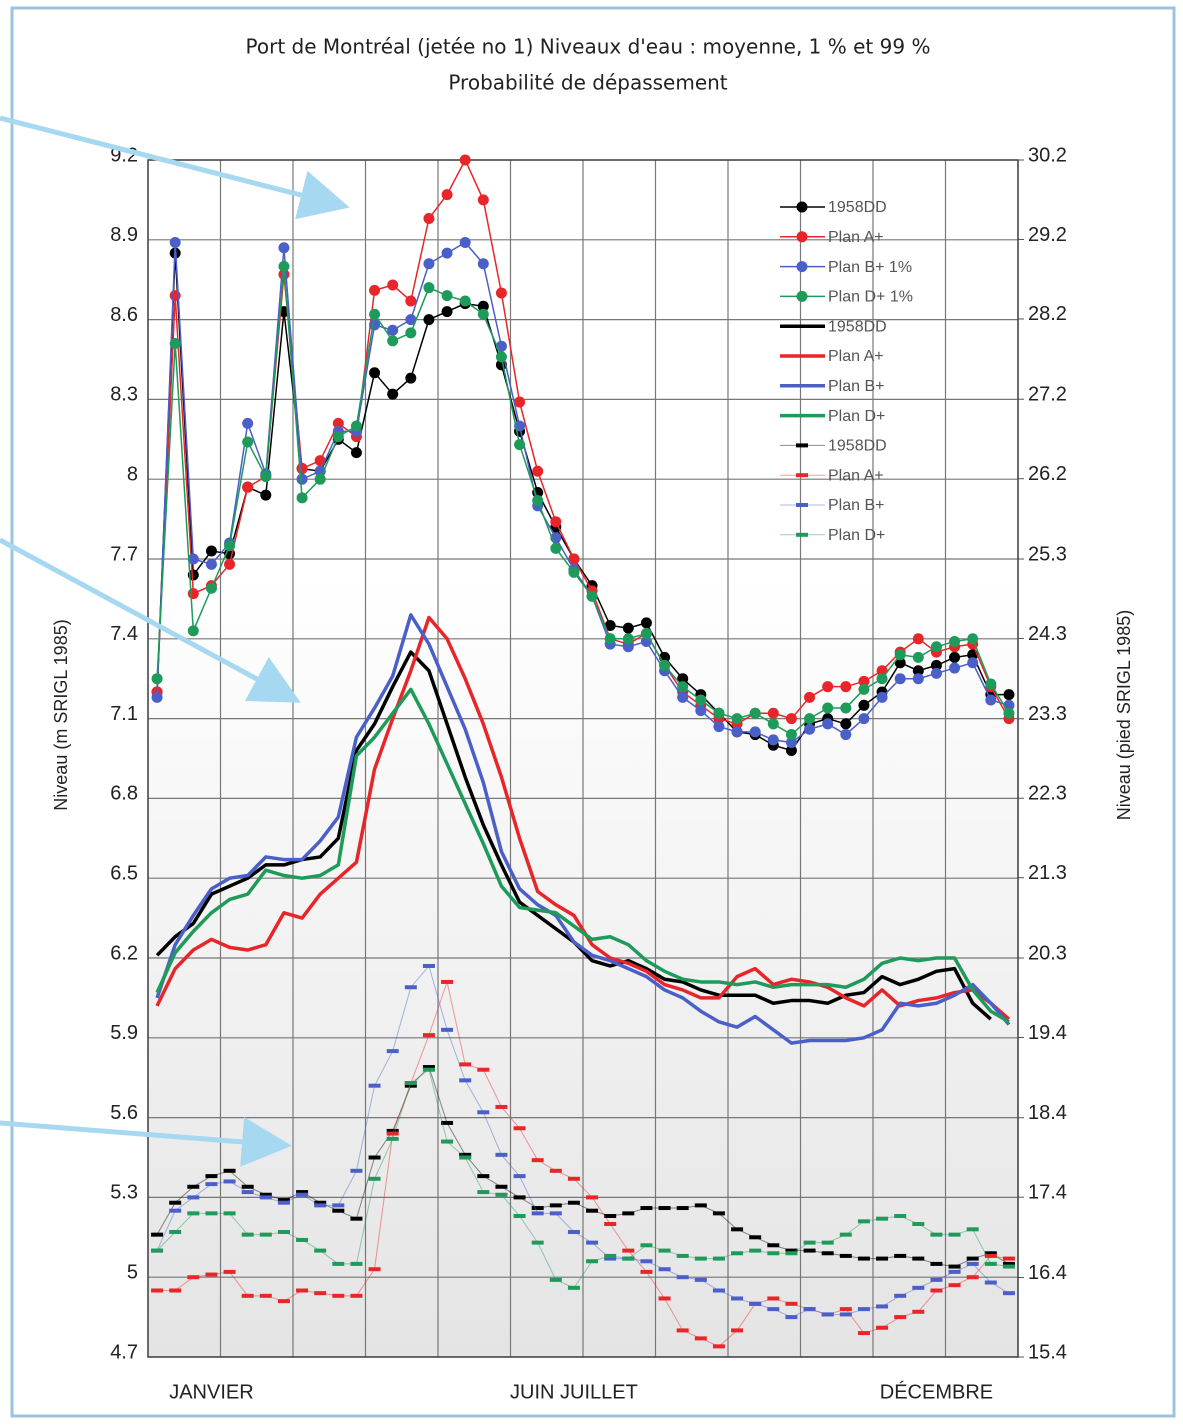 The width and height of the screenshot is (1183, 1428). I want to click on y-tick-label: 8.3, so click(124, 395).